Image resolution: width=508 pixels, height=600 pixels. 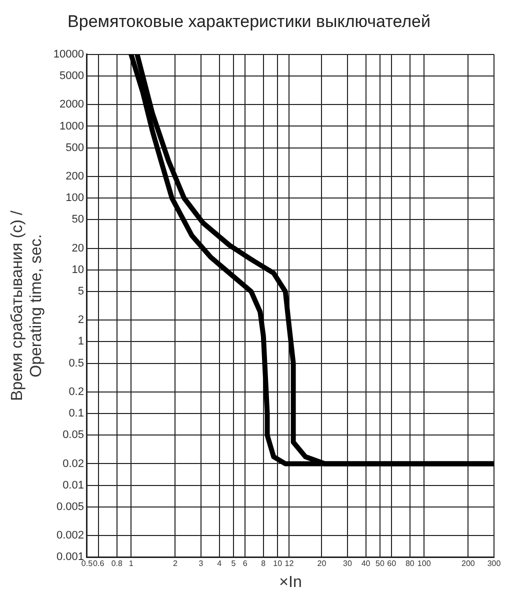 What do you see at coordinates (73, 435) in the screenshot?
I see `y-tick-label: 0.05` at bounding box center [73, 435].